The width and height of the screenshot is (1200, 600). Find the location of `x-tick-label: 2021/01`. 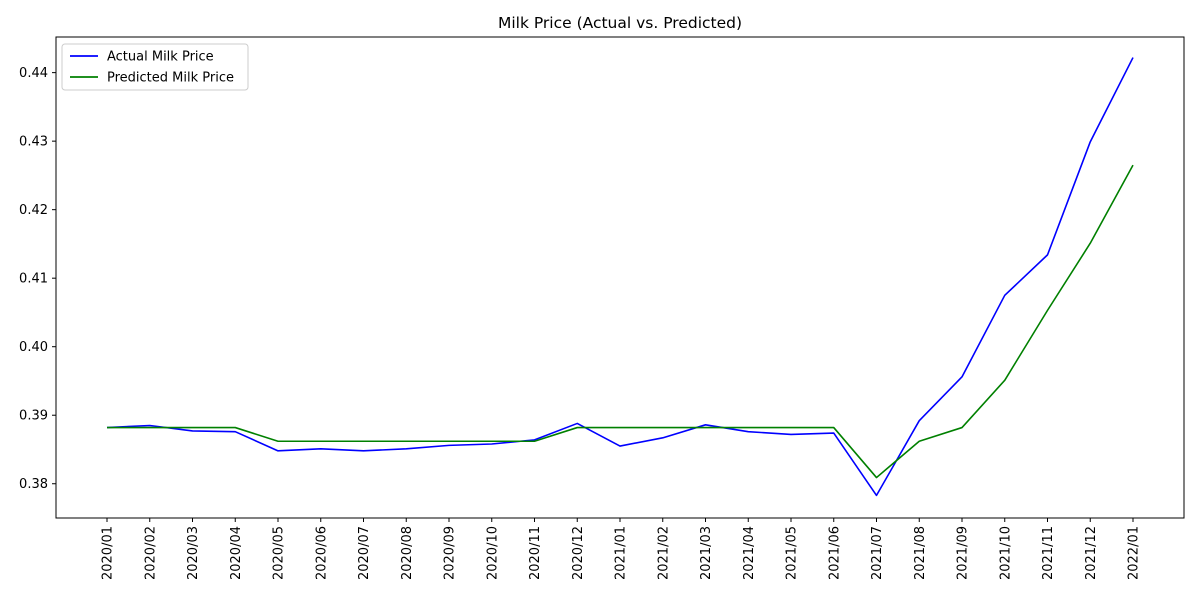

x-tick-label: 2021/01 is located at coordinates (621, 553).